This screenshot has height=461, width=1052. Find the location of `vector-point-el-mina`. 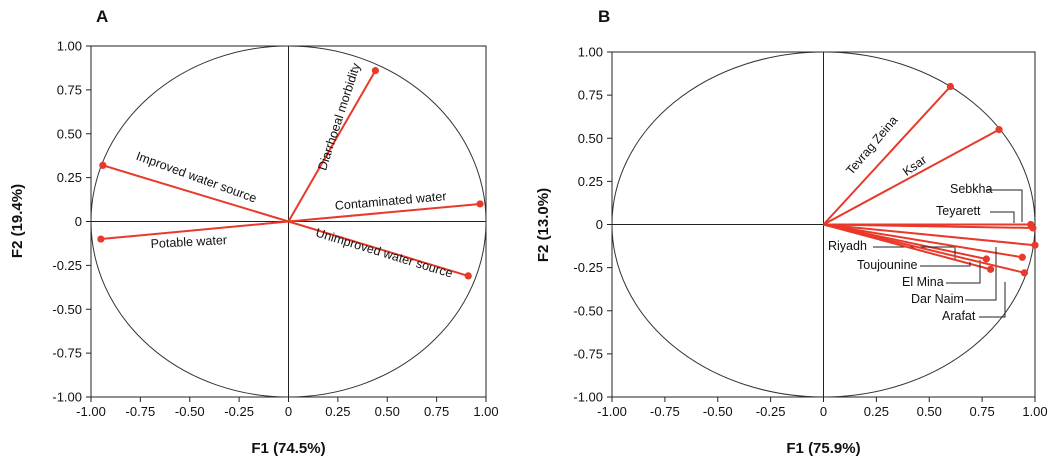

vector-point-el-mina is located at coordinates (1022, 257).